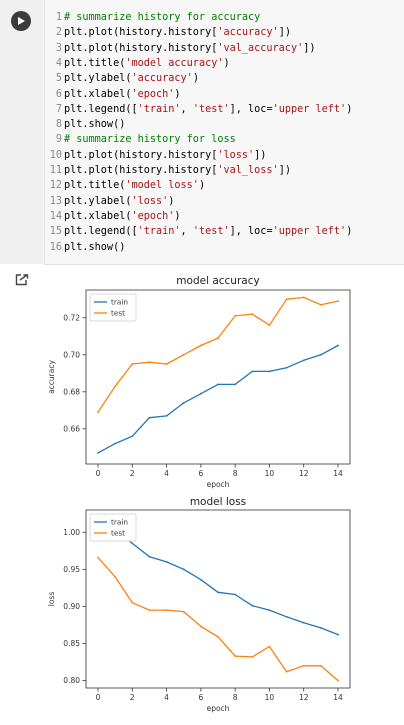 The height and width of the screenshot is (725, 404). Describe the element at coordinates (304, 473) in the screenshot. I see `x-tick-label: 12` at that location.